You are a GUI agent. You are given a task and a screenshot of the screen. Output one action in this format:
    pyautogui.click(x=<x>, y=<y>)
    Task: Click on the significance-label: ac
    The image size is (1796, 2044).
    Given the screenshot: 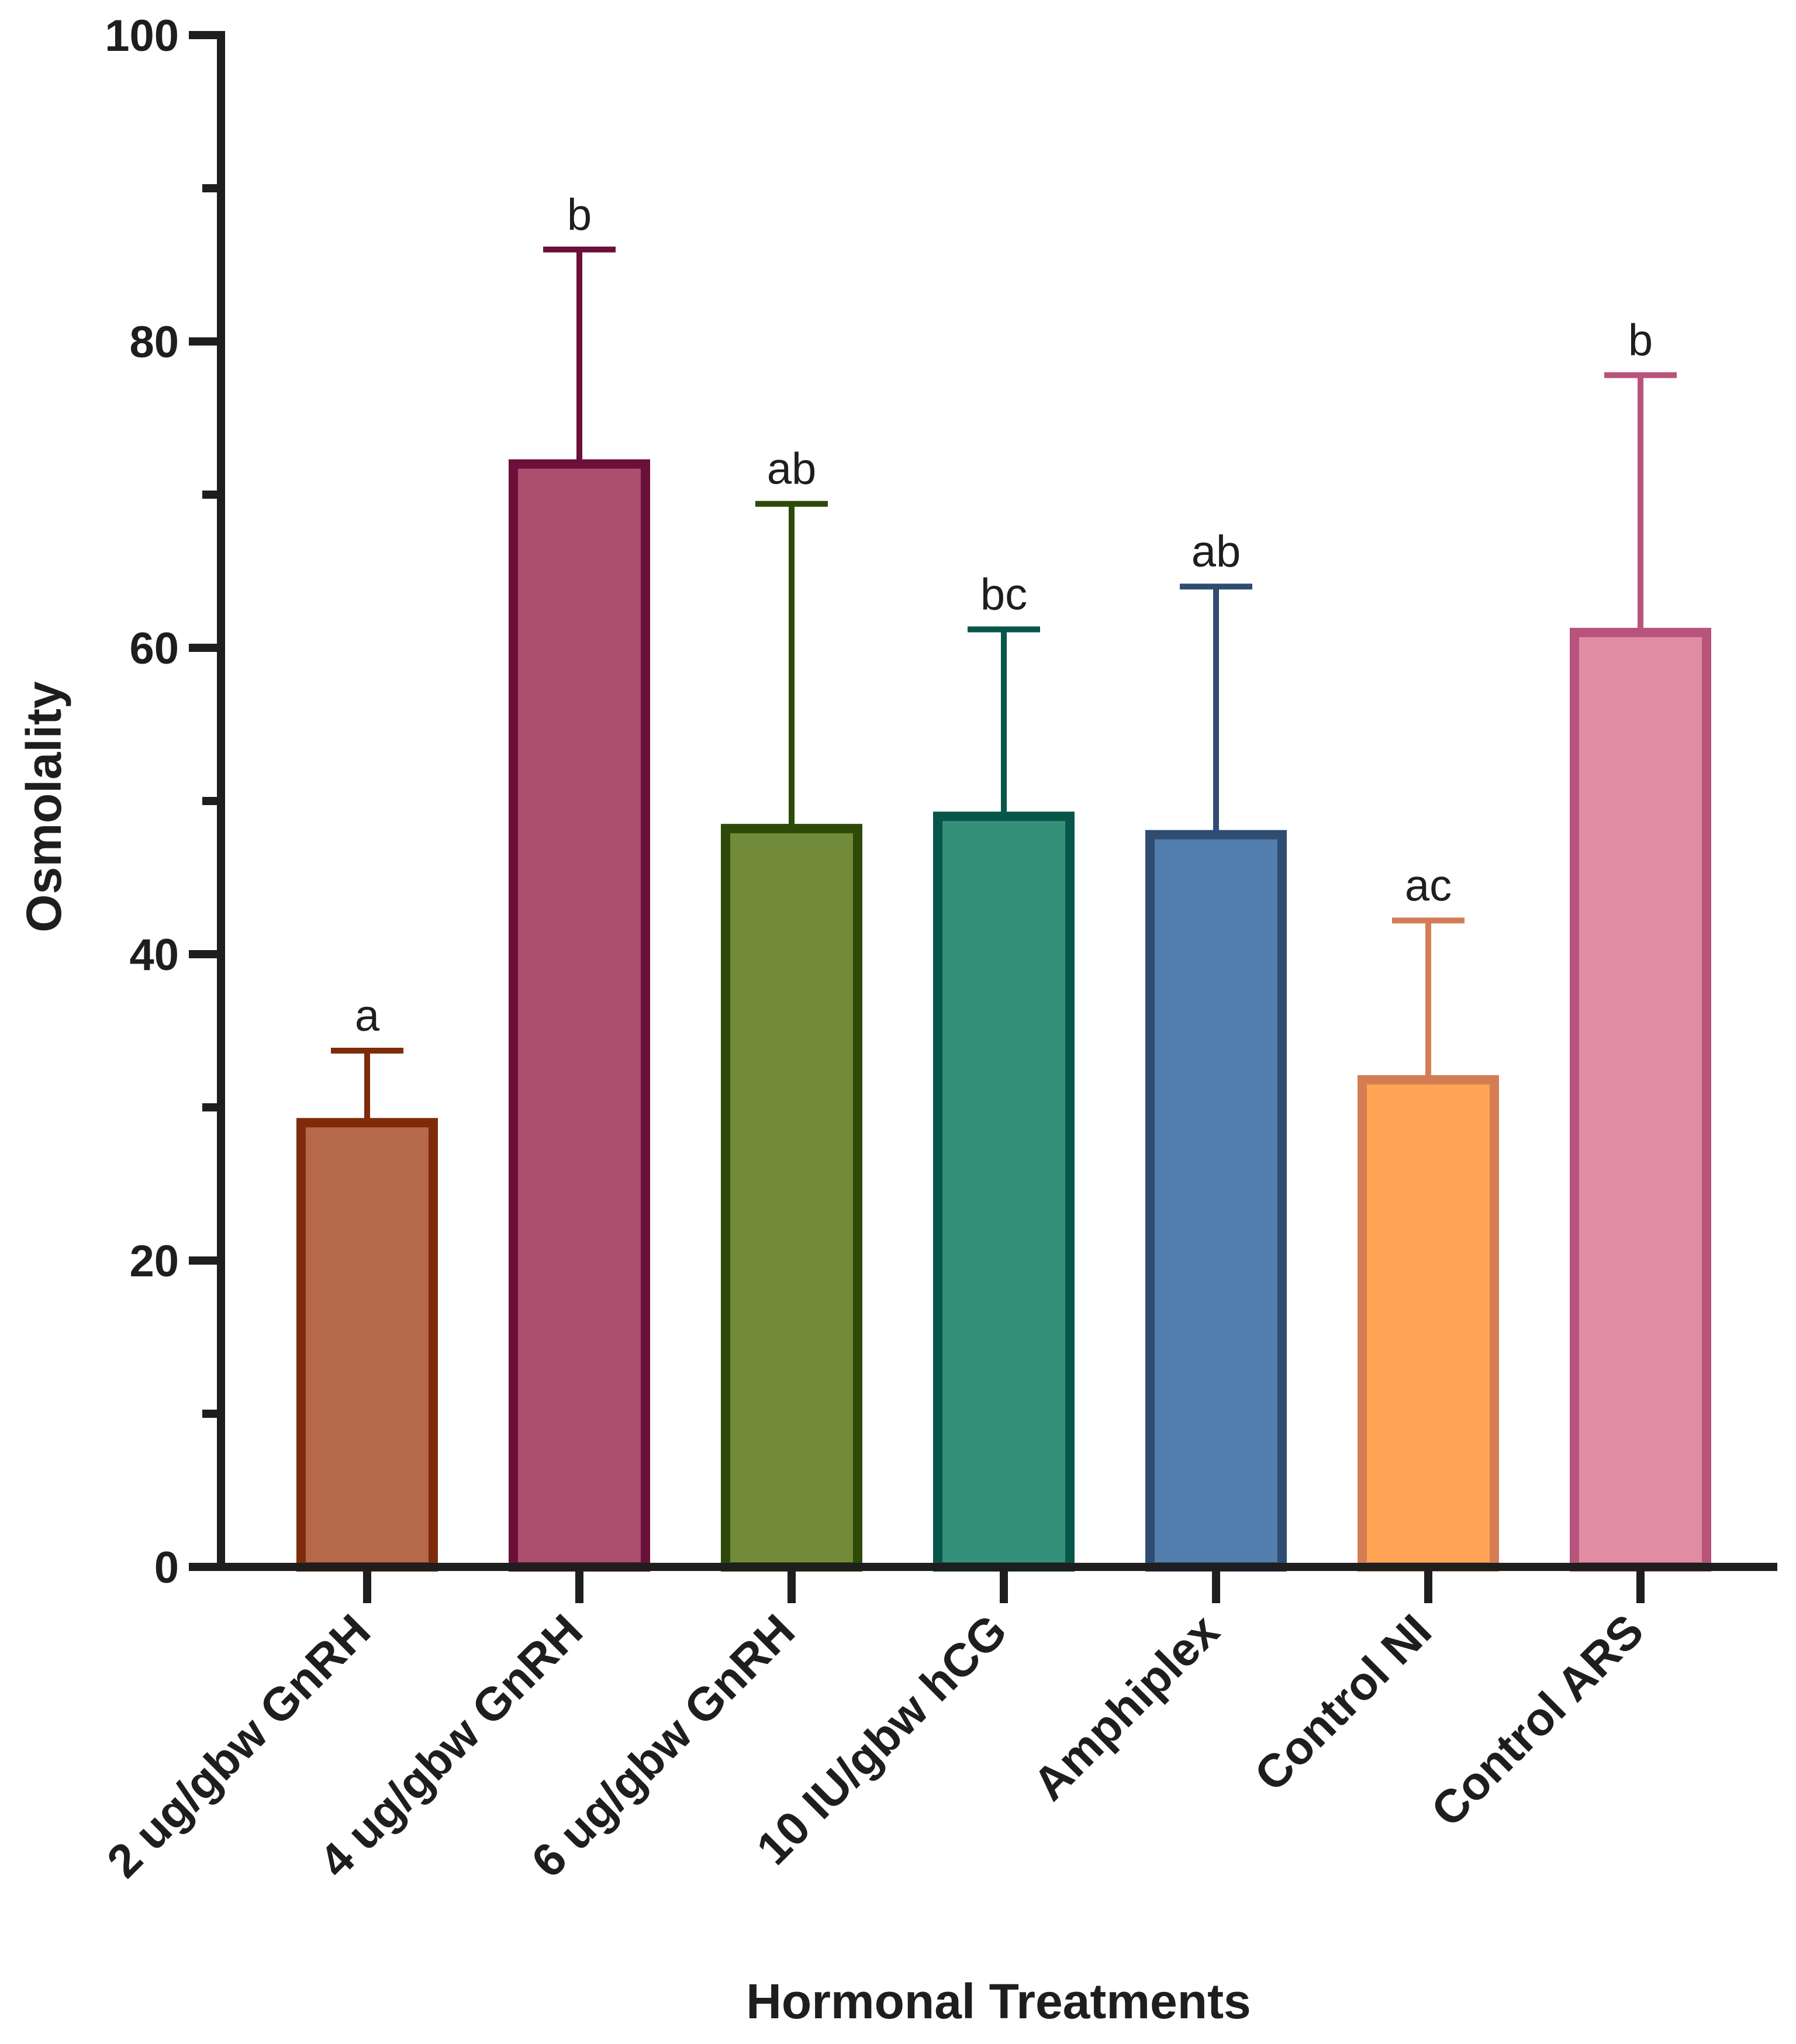 What is the action you would take?
    pyautogui.click(x=1428, y=885)
    